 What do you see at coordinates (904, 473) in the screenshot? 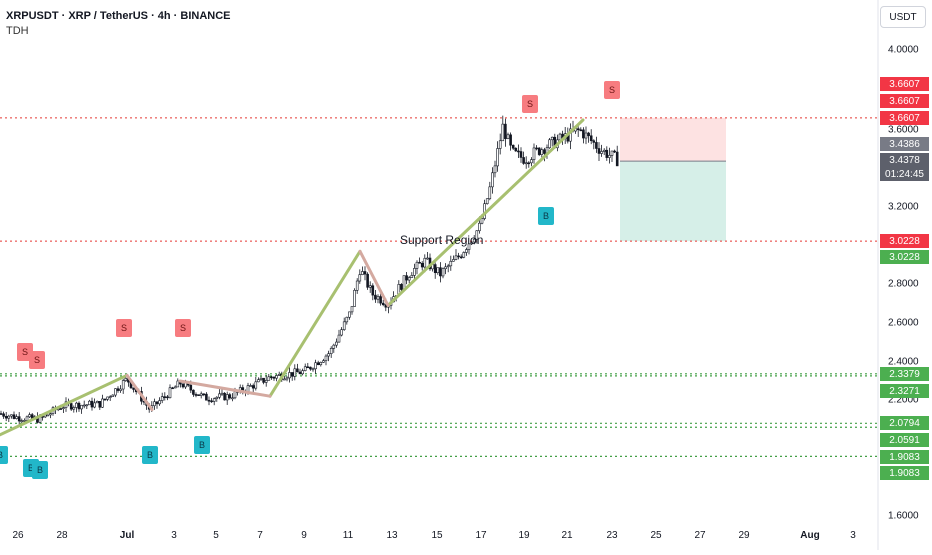
I see `price-tag-green: 1.9083` at bounding box center [904, 473].